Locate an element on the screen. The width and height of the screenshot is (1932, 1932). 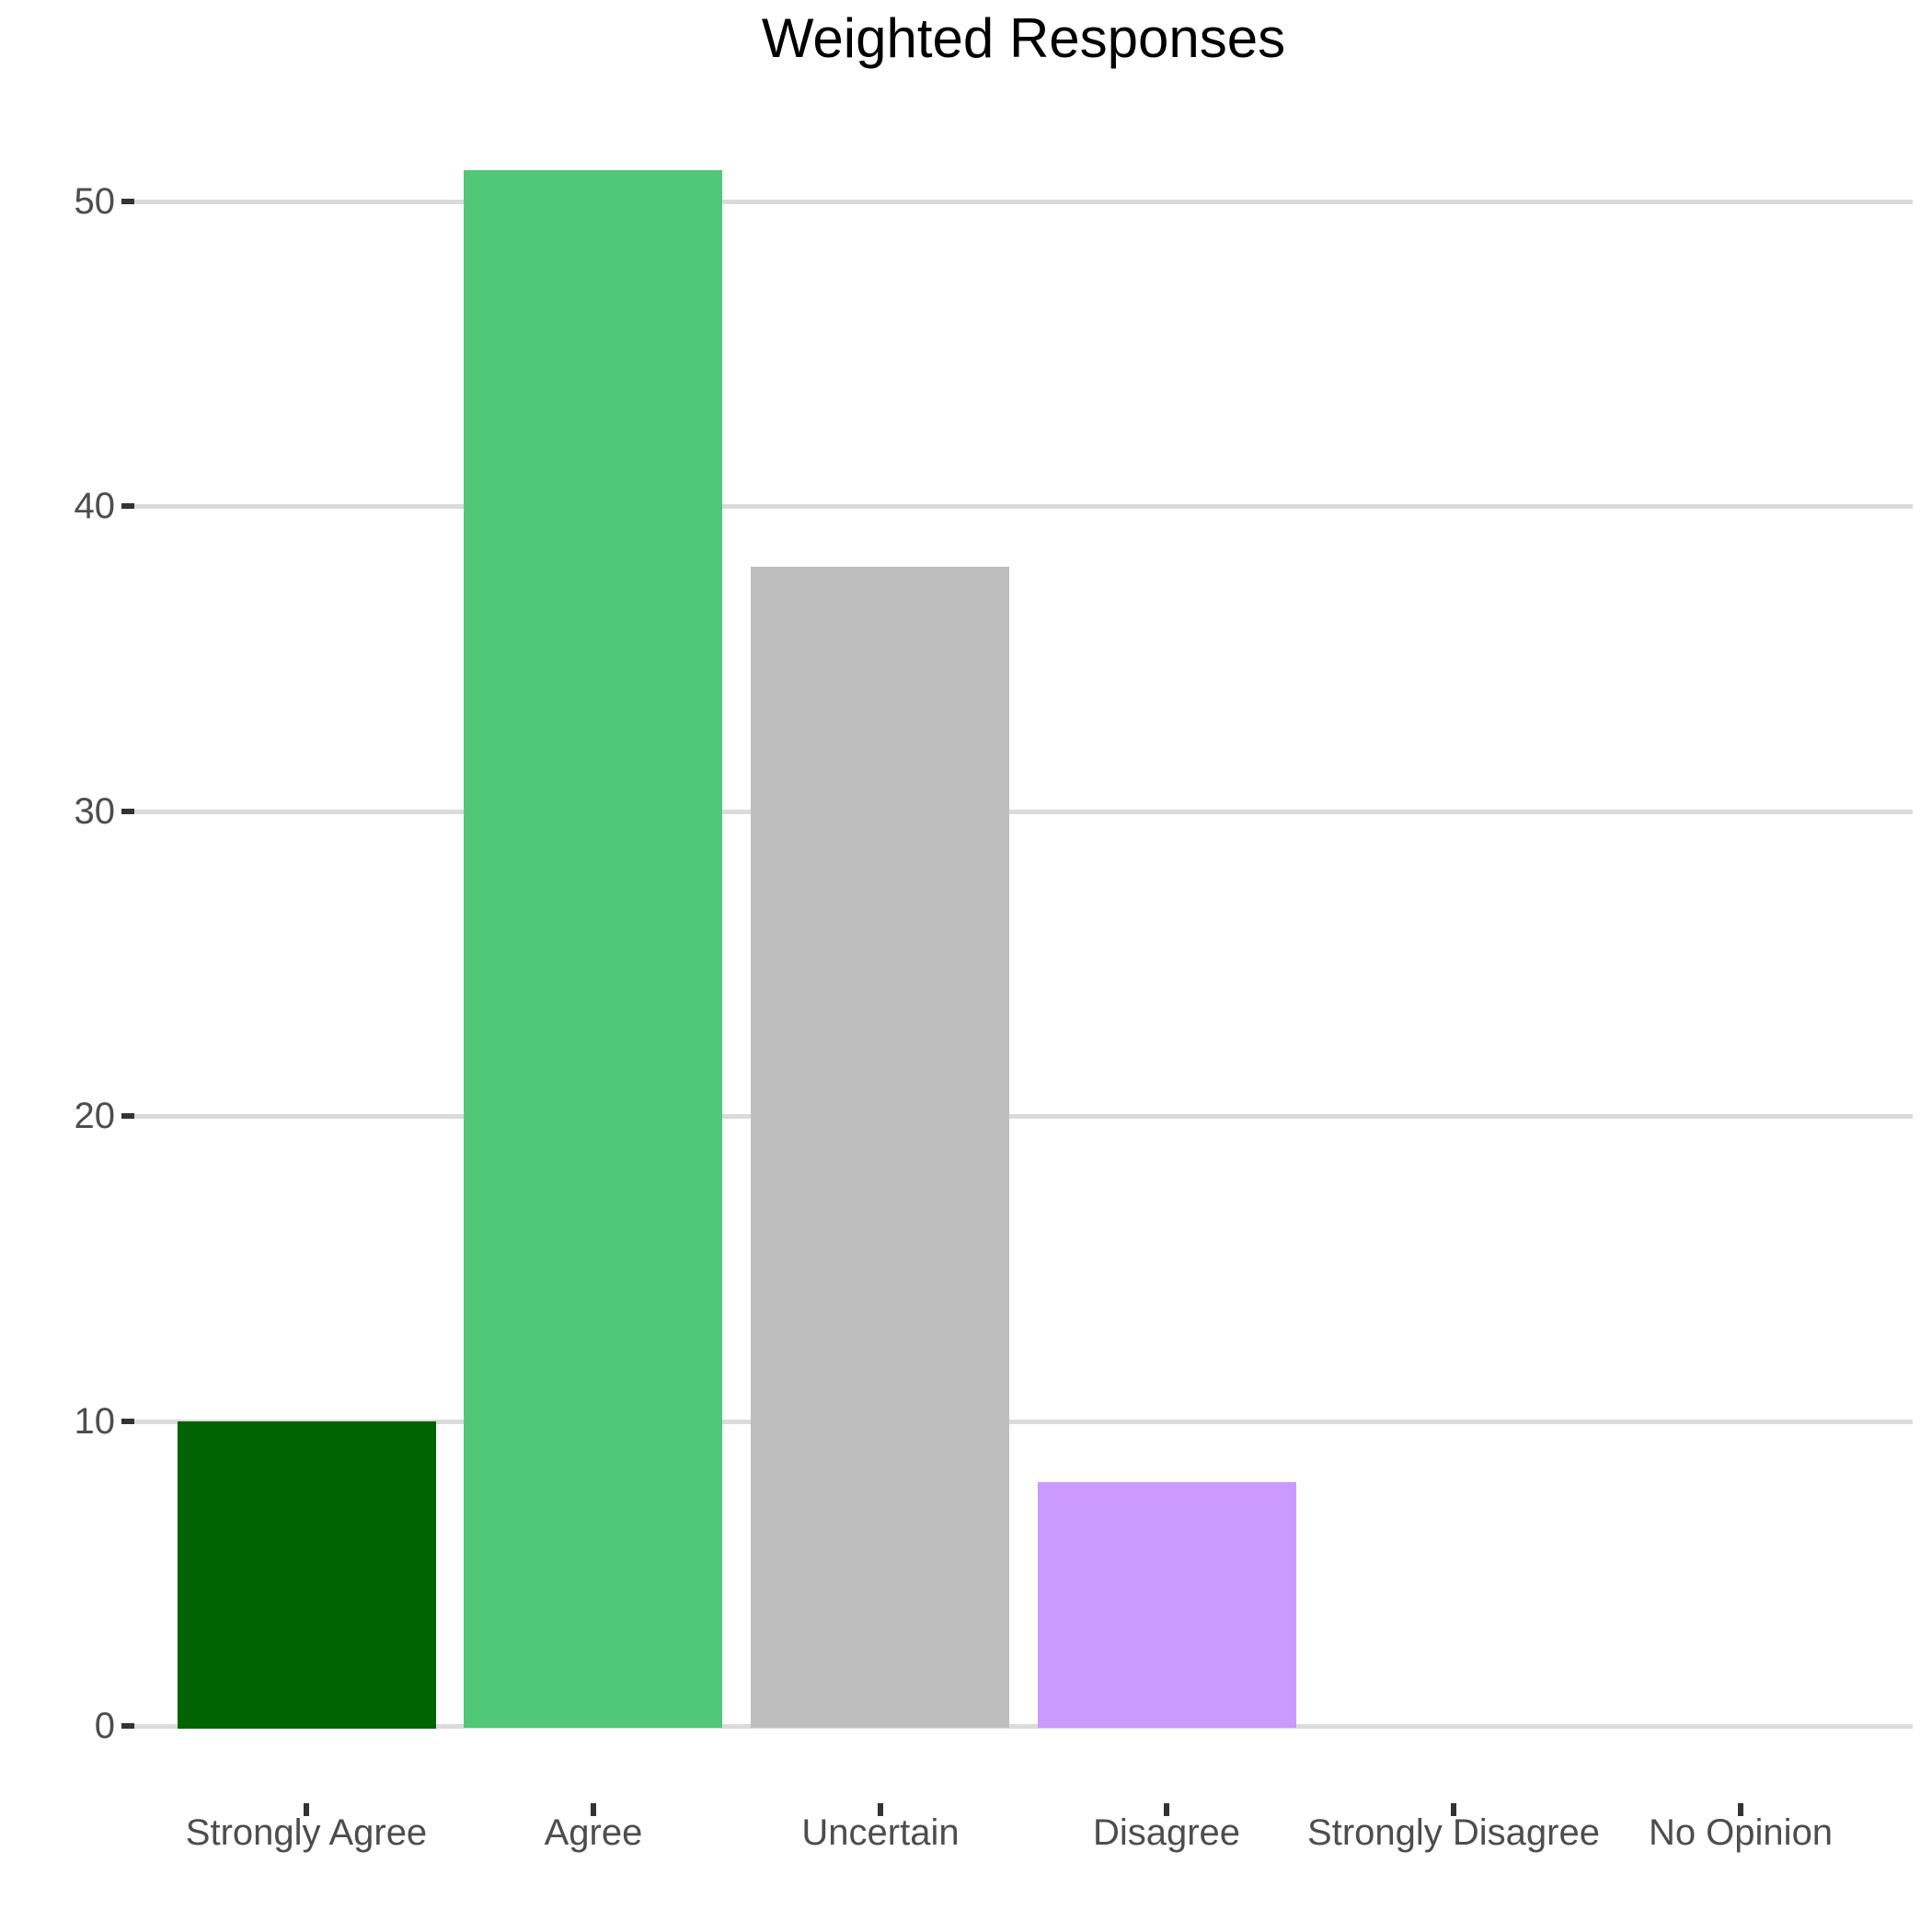
bar-disagree is located at coordinates (1167, 1605).